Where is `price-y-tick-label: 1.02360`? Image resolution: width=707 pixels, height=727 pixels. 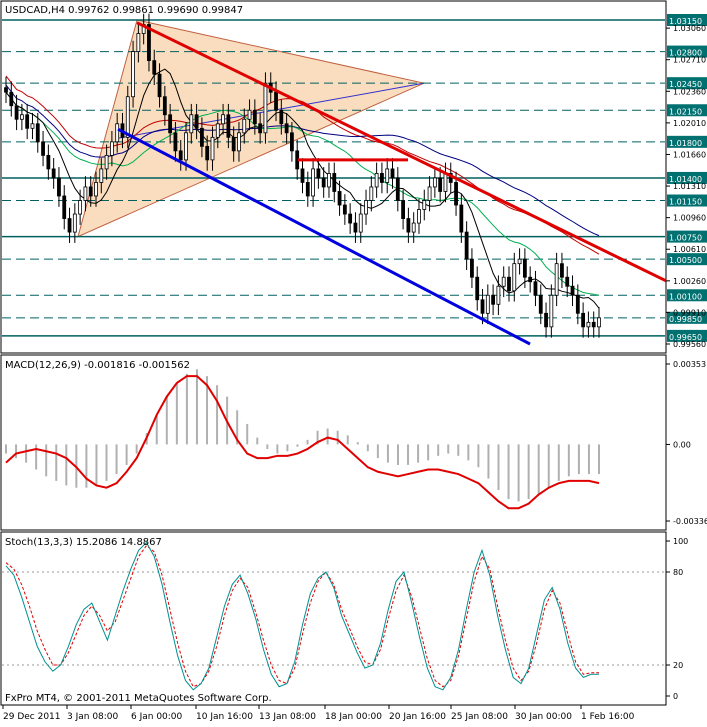
price-y-tick-label: 1.02360 is located at coordinates (689, 91).